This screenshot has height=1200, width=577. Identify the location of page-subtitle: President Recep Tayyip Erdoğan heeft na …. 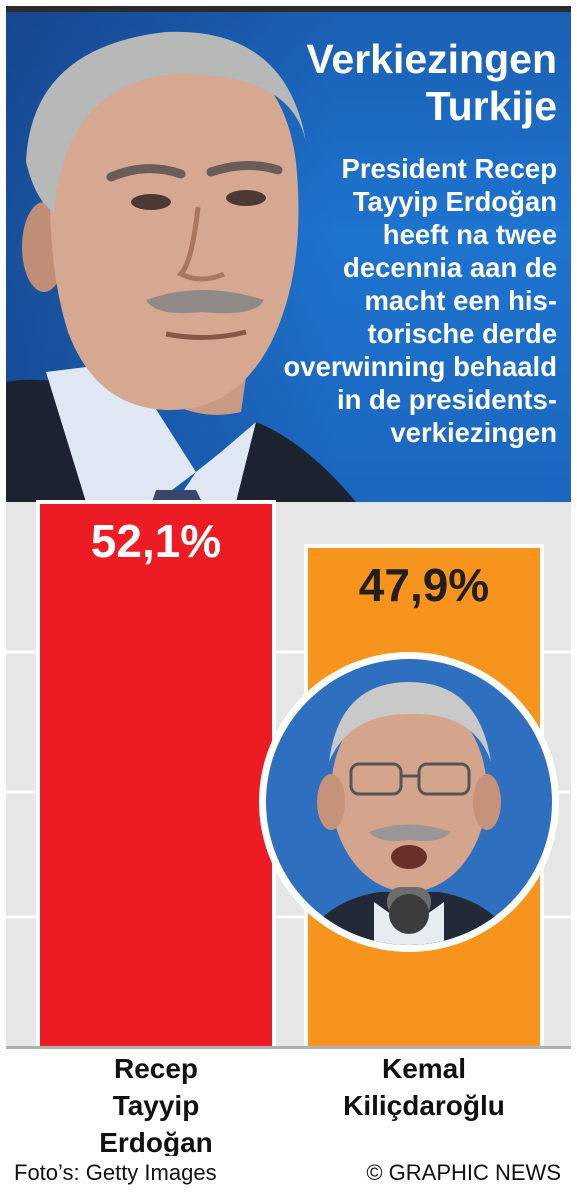
(387, 300).